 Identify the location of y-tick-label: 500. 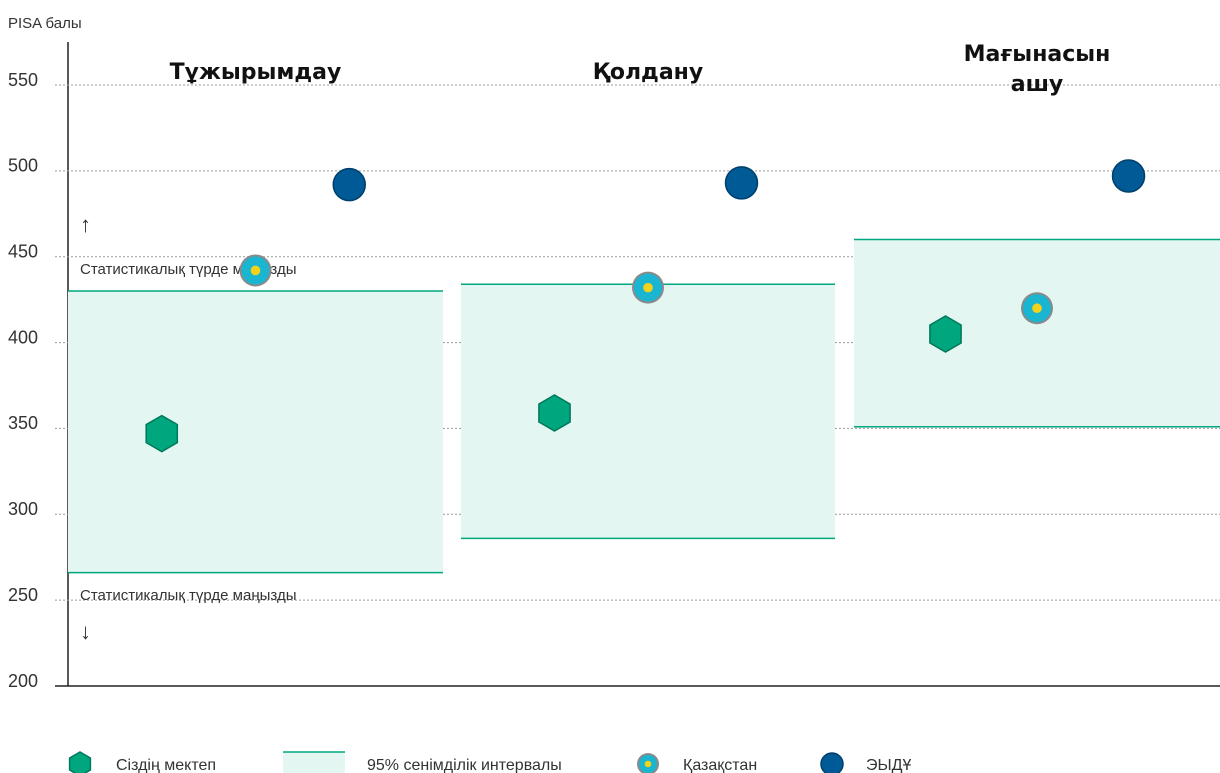
(23, 166).